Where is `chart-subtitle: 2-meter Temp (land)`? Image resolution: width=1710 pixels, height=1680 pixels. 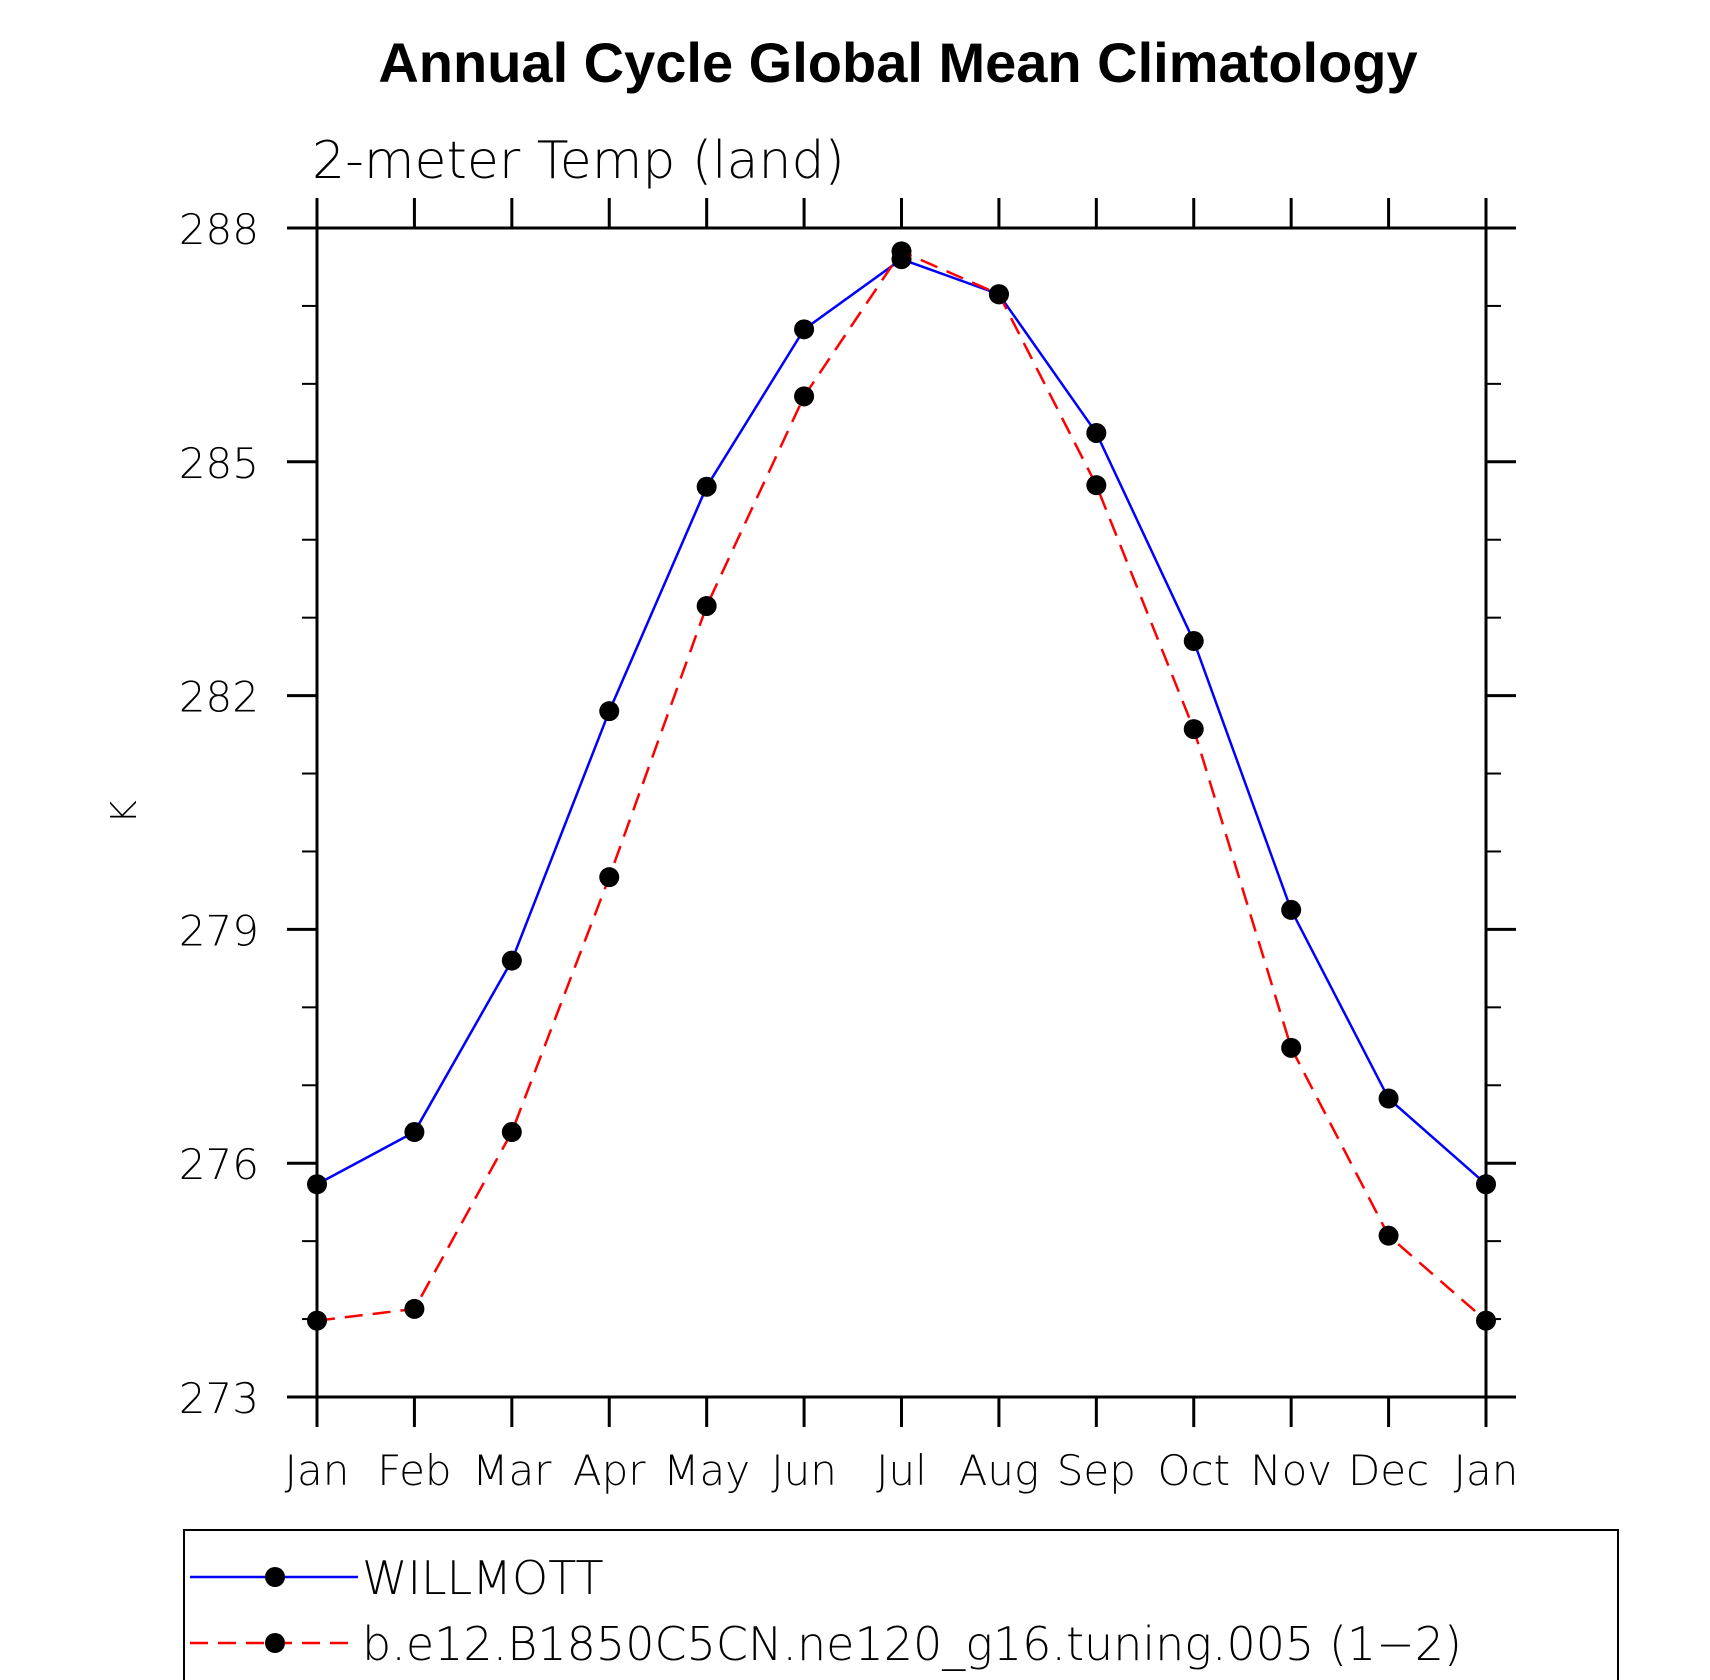 chart-subtitle: 2-meter Temp (land) is located at coordinates (578, 161).